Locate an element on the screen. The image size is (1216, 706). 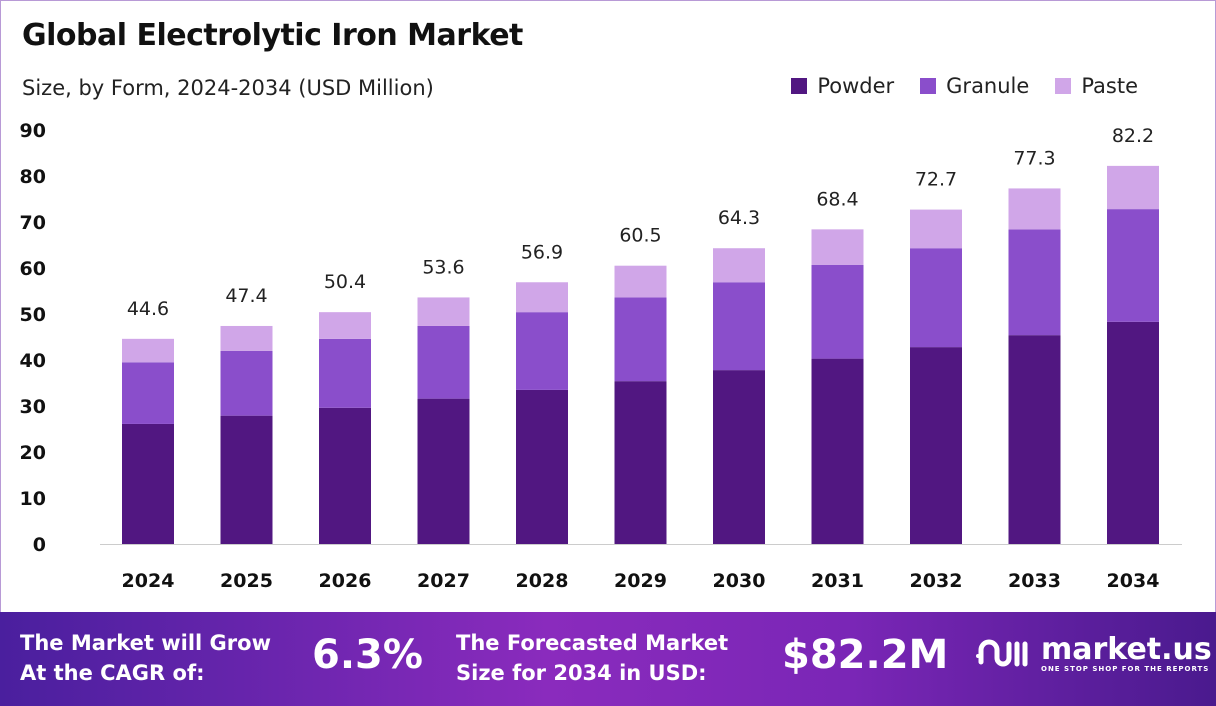
legend-item-granule: Granule is located at coordinates (974, 86).